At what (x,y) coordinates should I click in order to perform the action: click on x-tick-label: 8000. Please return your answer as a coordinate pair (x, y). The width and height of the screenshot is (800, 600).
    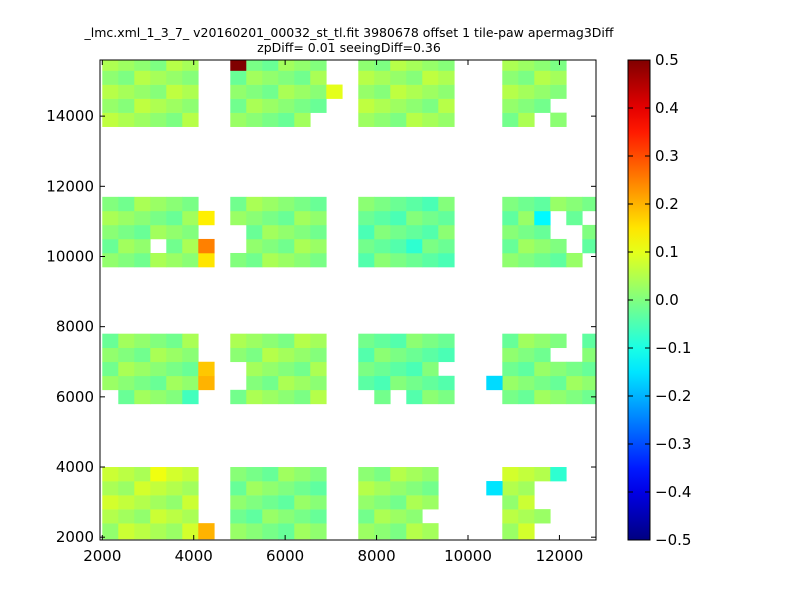
    Looking at the image, I should click on (376, 556).